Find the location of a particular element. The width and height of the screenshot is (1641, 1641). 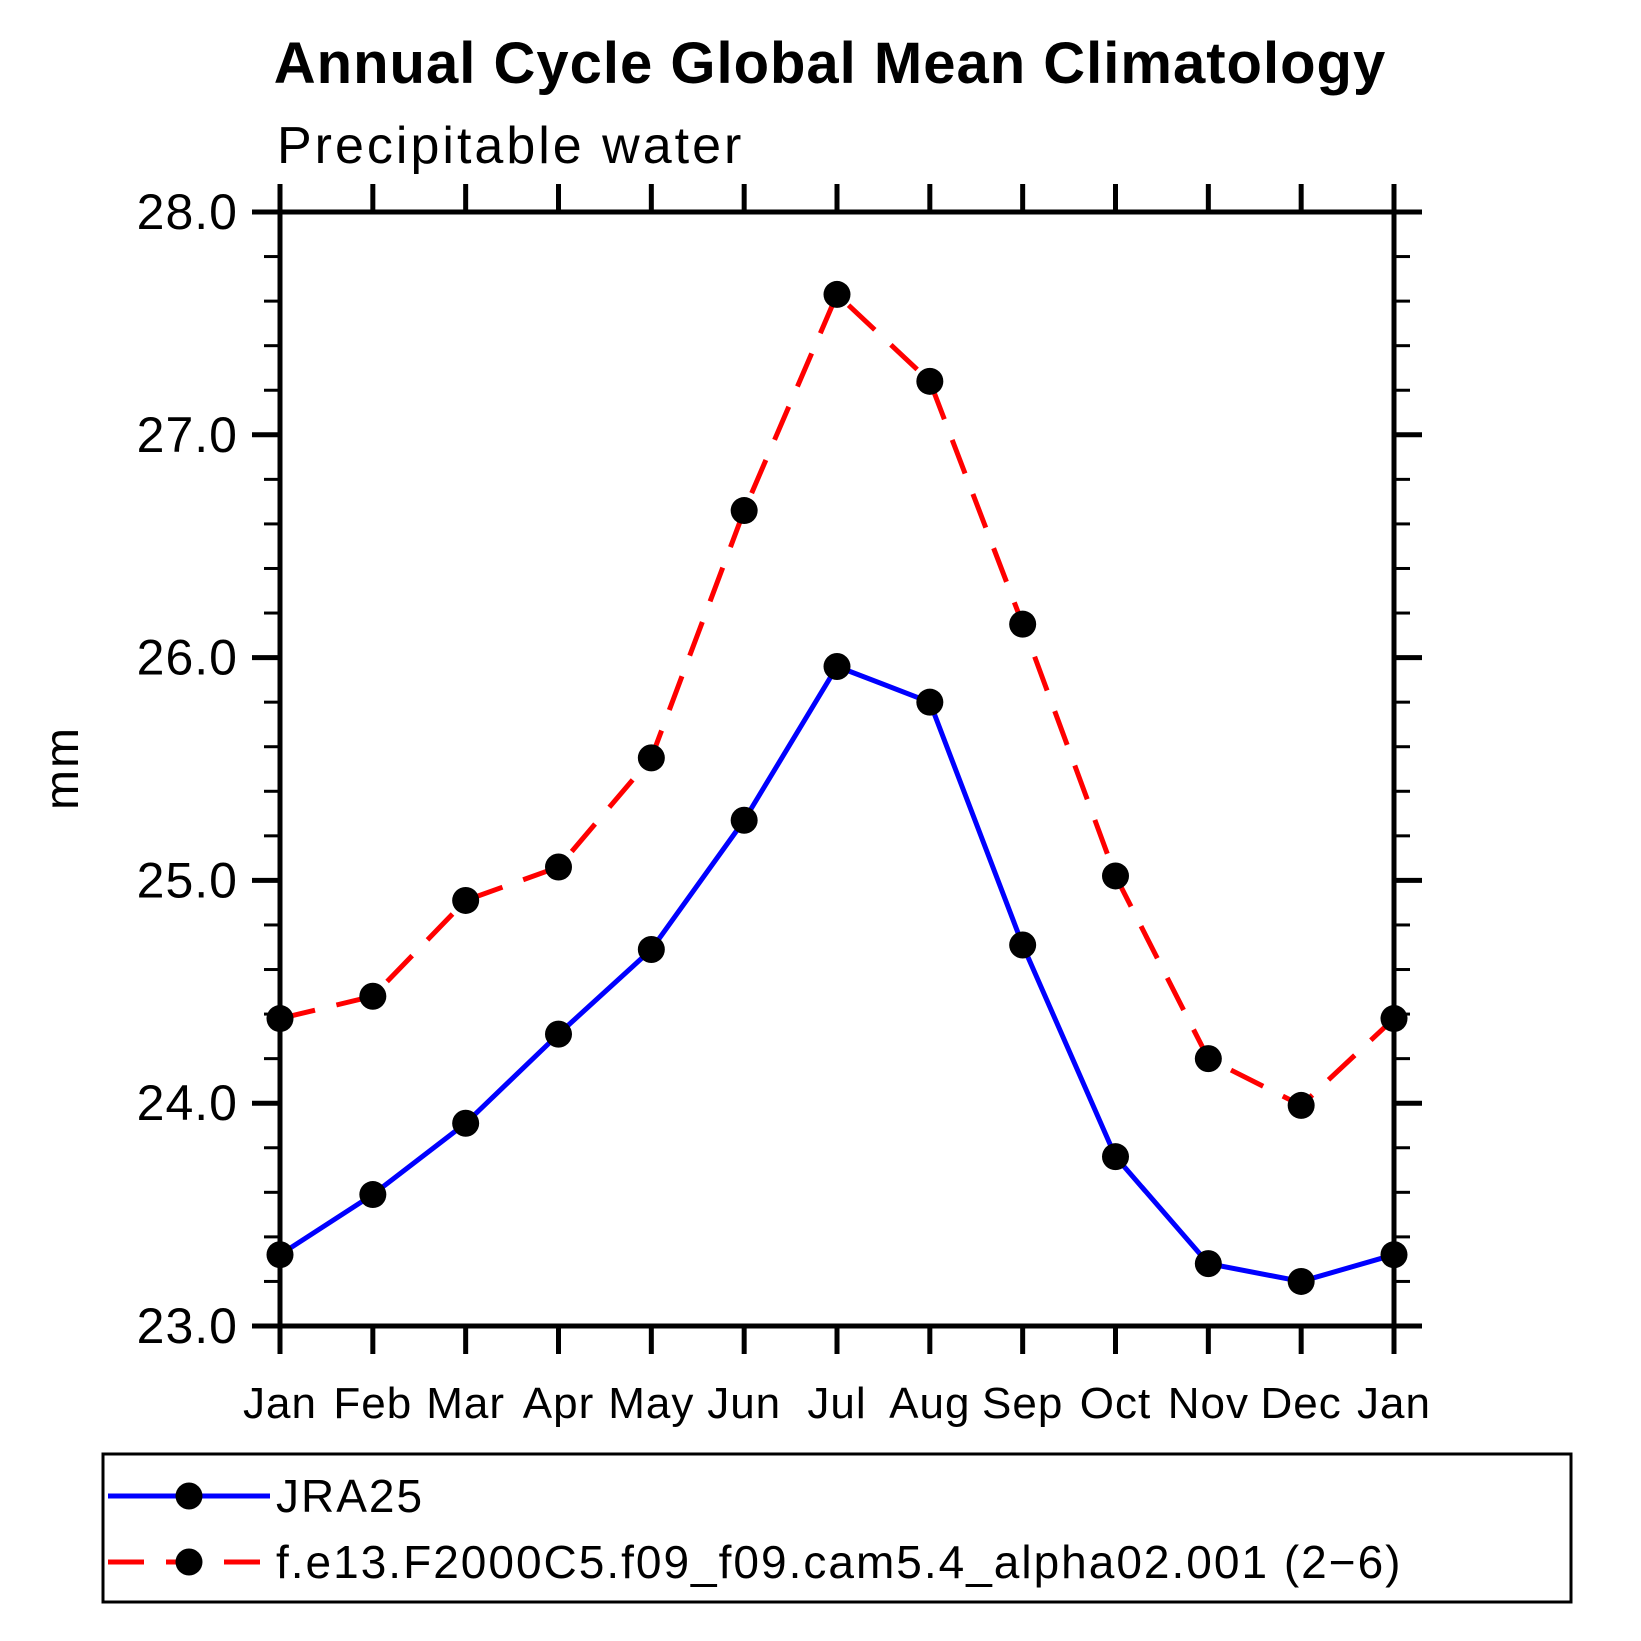

x-tick-label: Apr is located at coordinates (558, 1403).